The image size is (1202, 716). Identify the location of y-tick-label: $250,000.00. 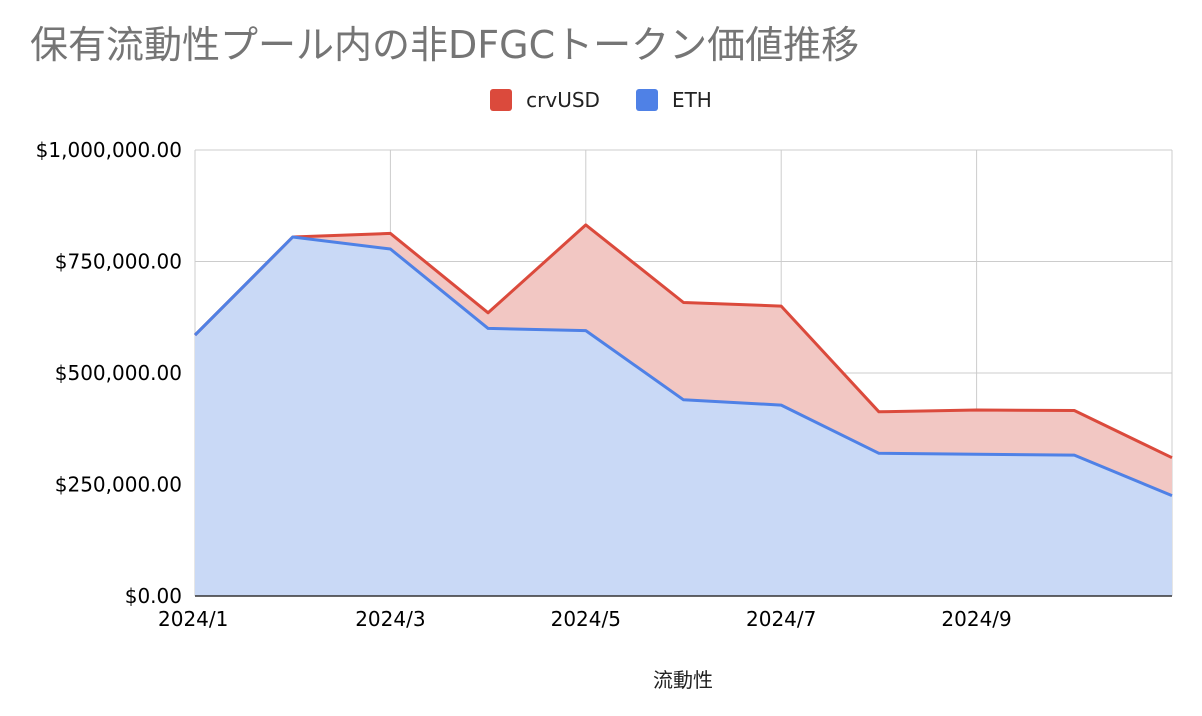
(118, 485).